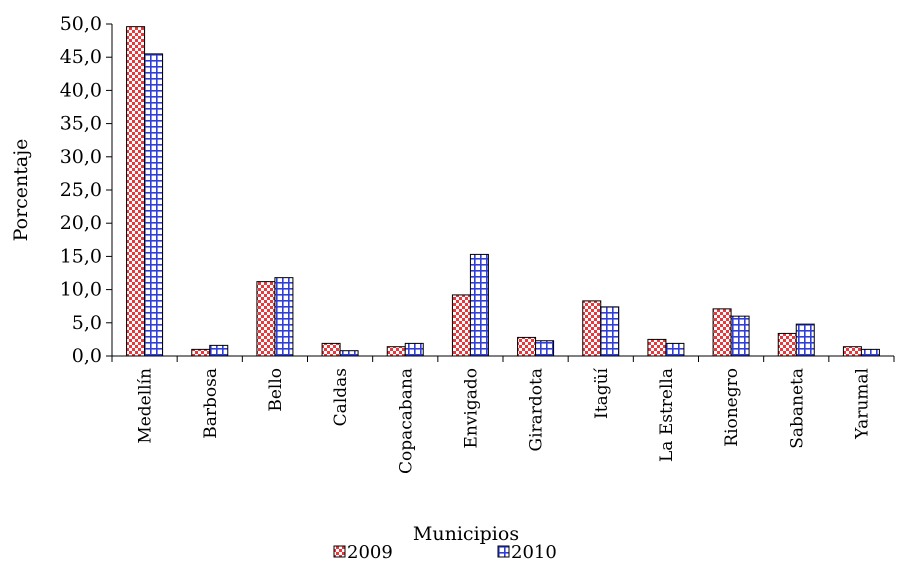 Image resolution: width=897 pixels, height=579 pixels. What do you see at coordinates (339, 551) in the screenshot?
I see `legend-swatch-2009` at bounding box center [339, 551].